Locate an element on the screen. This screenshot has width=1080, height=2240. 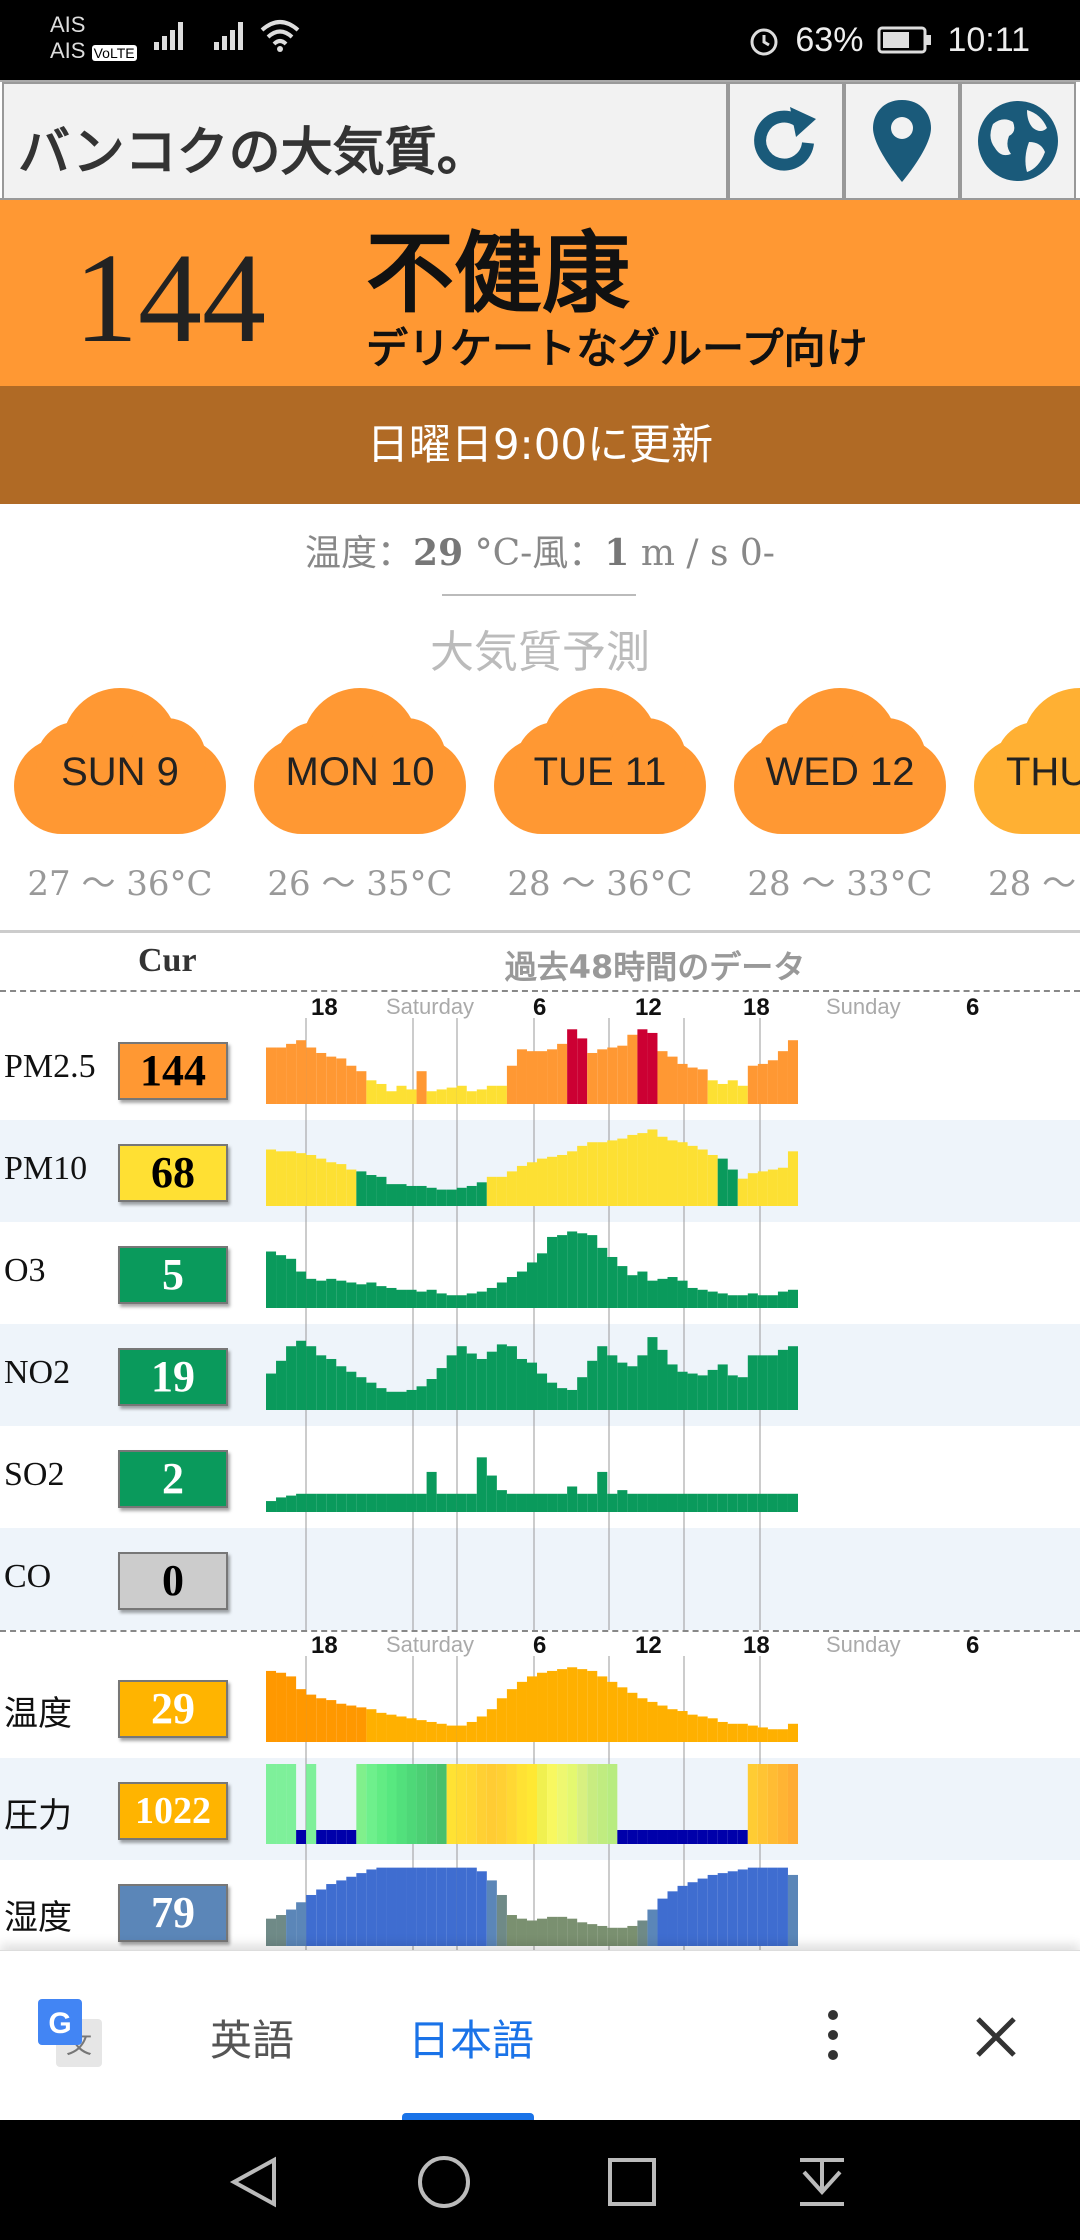
table-row: 温度 29 is located at coordinates (540, 1707).